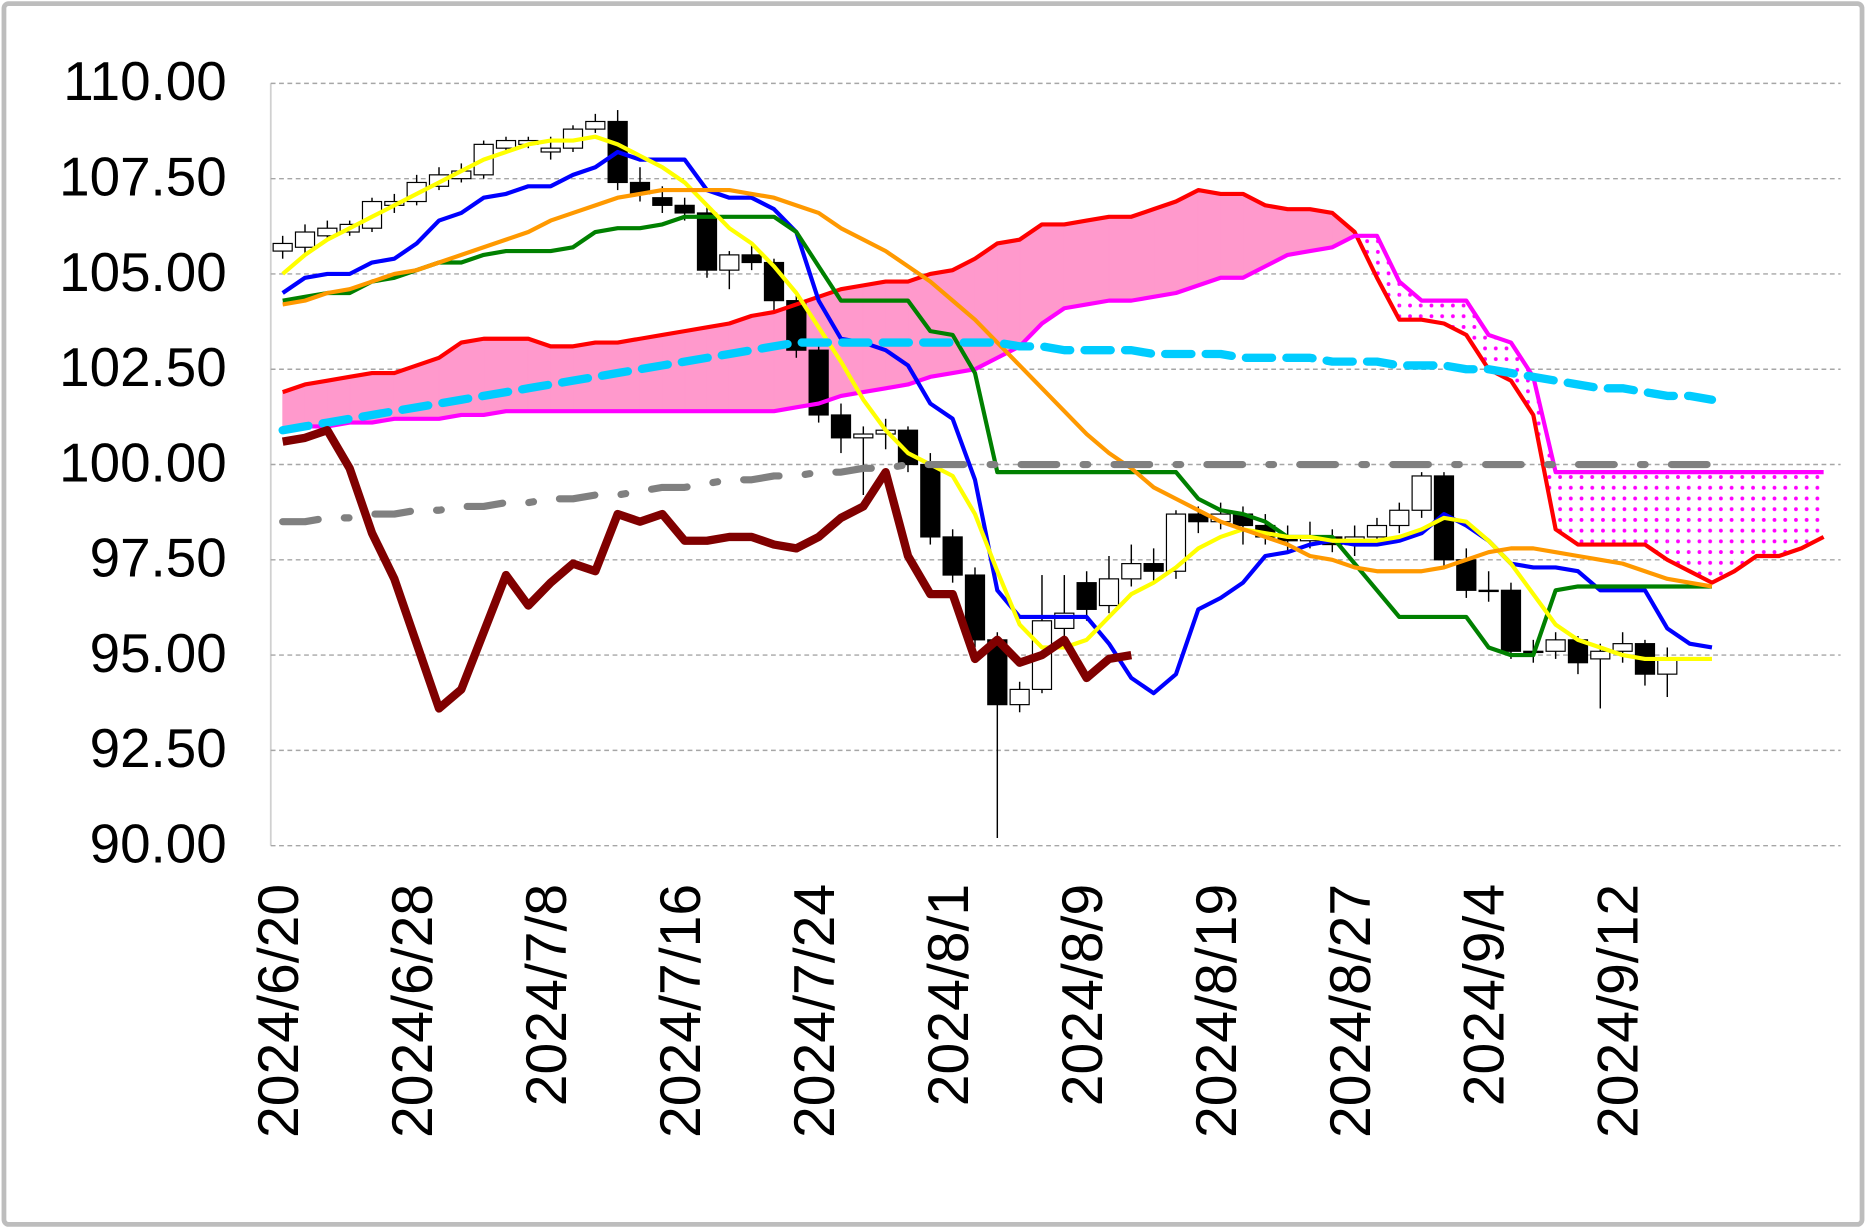  Describe the element at coordinates (143, 272) in the screenshot. I see `y-tick-label: 105.00` at that location.